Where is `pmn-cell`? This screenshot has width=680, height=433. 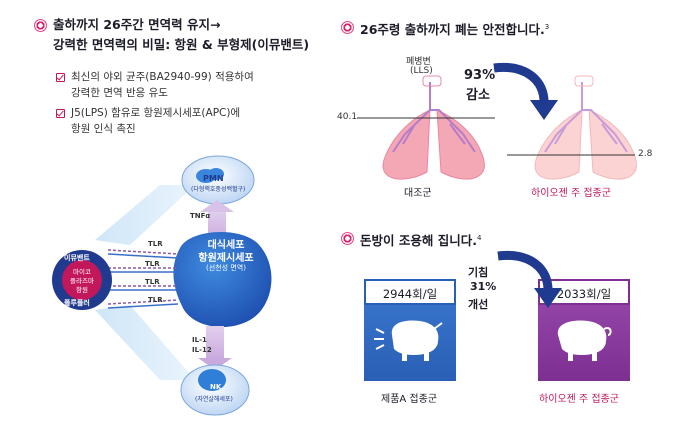 pmn-cell is located at coordinates (218, 180).